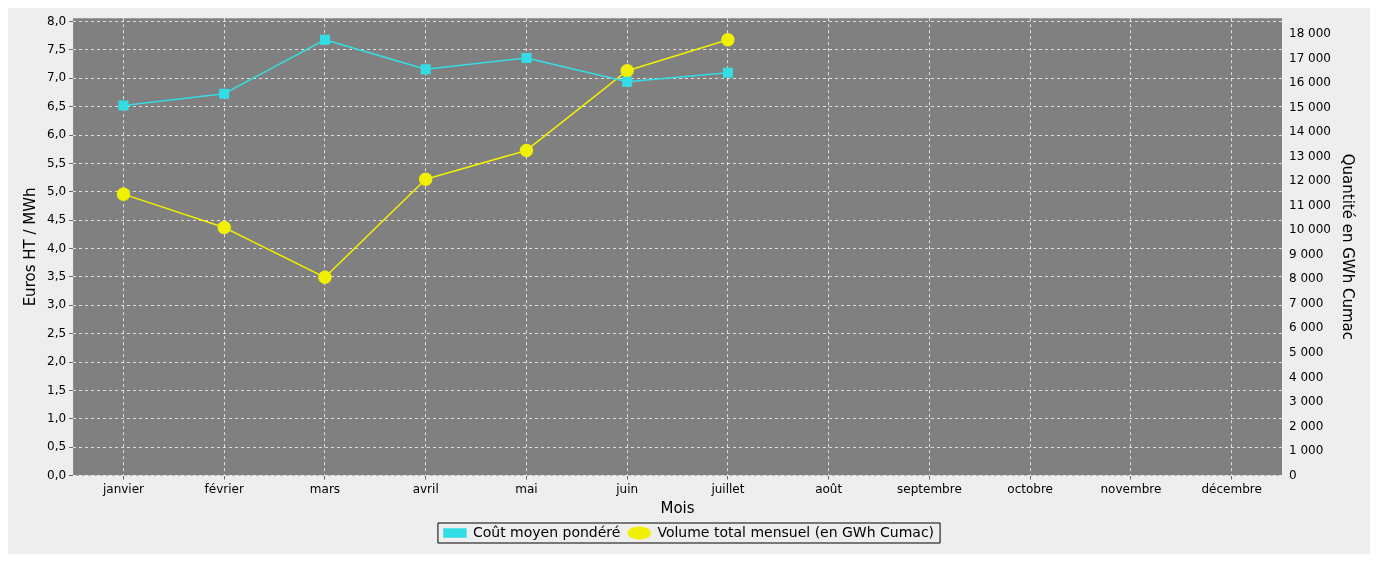 The height and width of the screenshot is (562, 1378). Describe the element at coordinates (1310, 155) in the screenshot. I see `y2-tick-label: 13 000` at that location.